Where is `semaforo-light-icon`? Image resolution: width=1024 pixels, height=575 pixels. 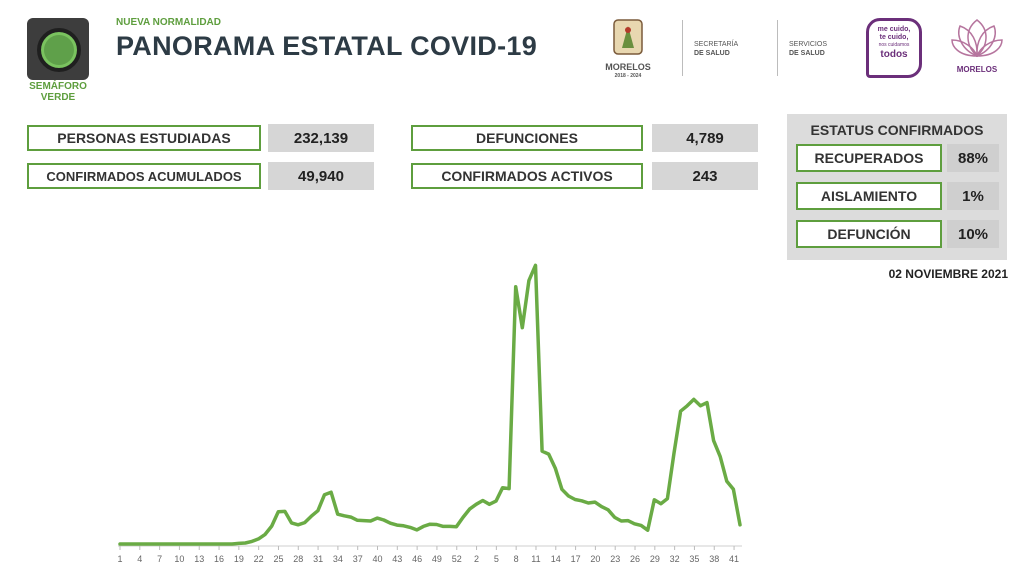 semaforo-light-icon is located at coordinates (59, 50).